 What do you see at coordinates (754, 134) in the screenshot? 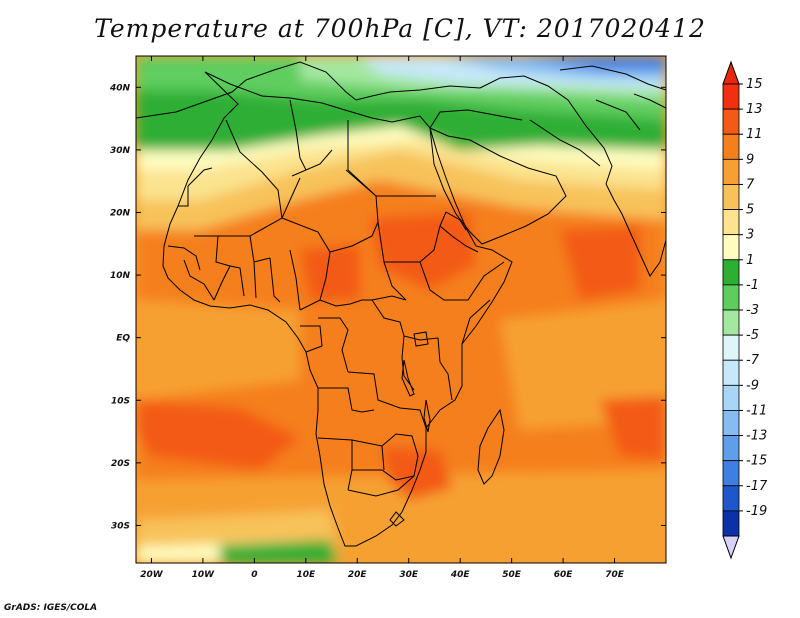
I see `colorbar-label: 11` at bounding box center [754, 134].